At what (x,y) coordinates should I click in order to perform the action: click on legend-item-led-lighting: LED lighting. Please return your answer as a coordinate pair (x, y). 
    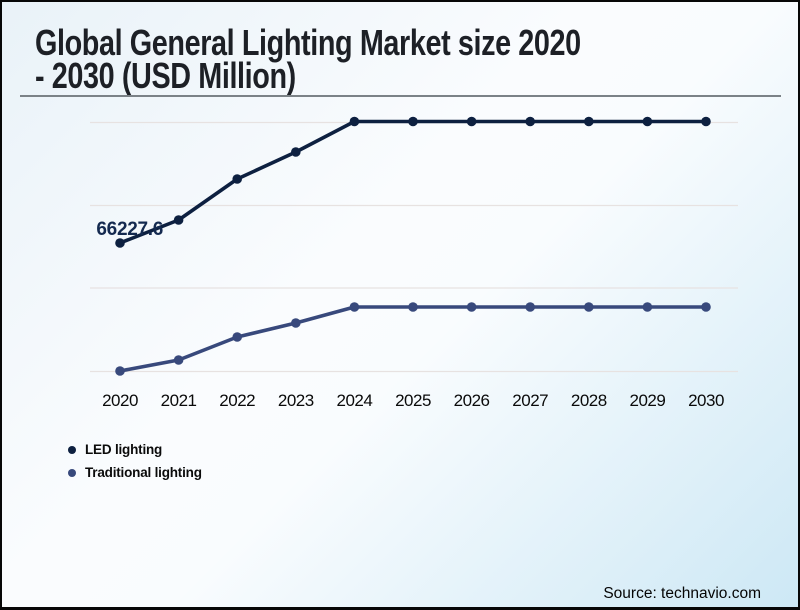
    Looking at the image, I should click on (135, 449).